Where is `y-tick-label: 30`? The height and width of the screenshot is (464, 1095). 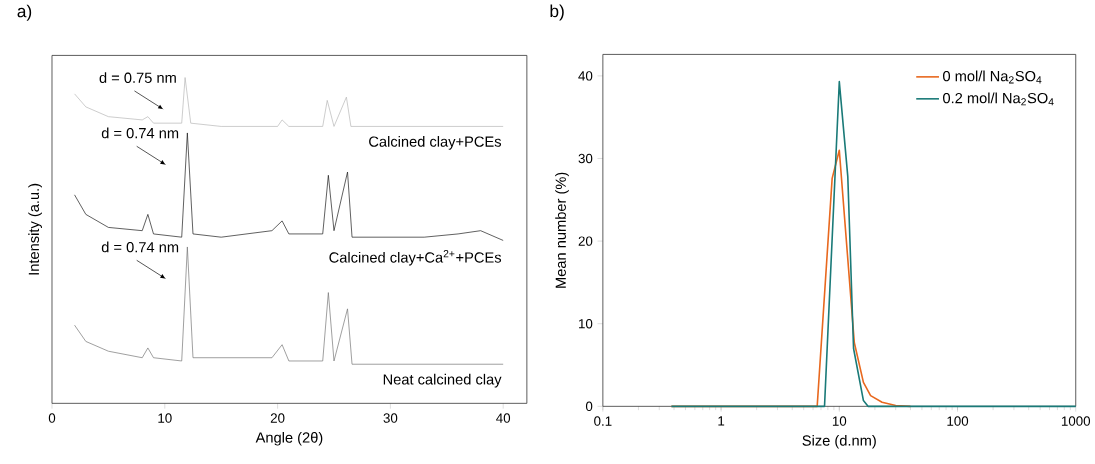 y-tick-label: 30 is located at coordinates (585, 158).